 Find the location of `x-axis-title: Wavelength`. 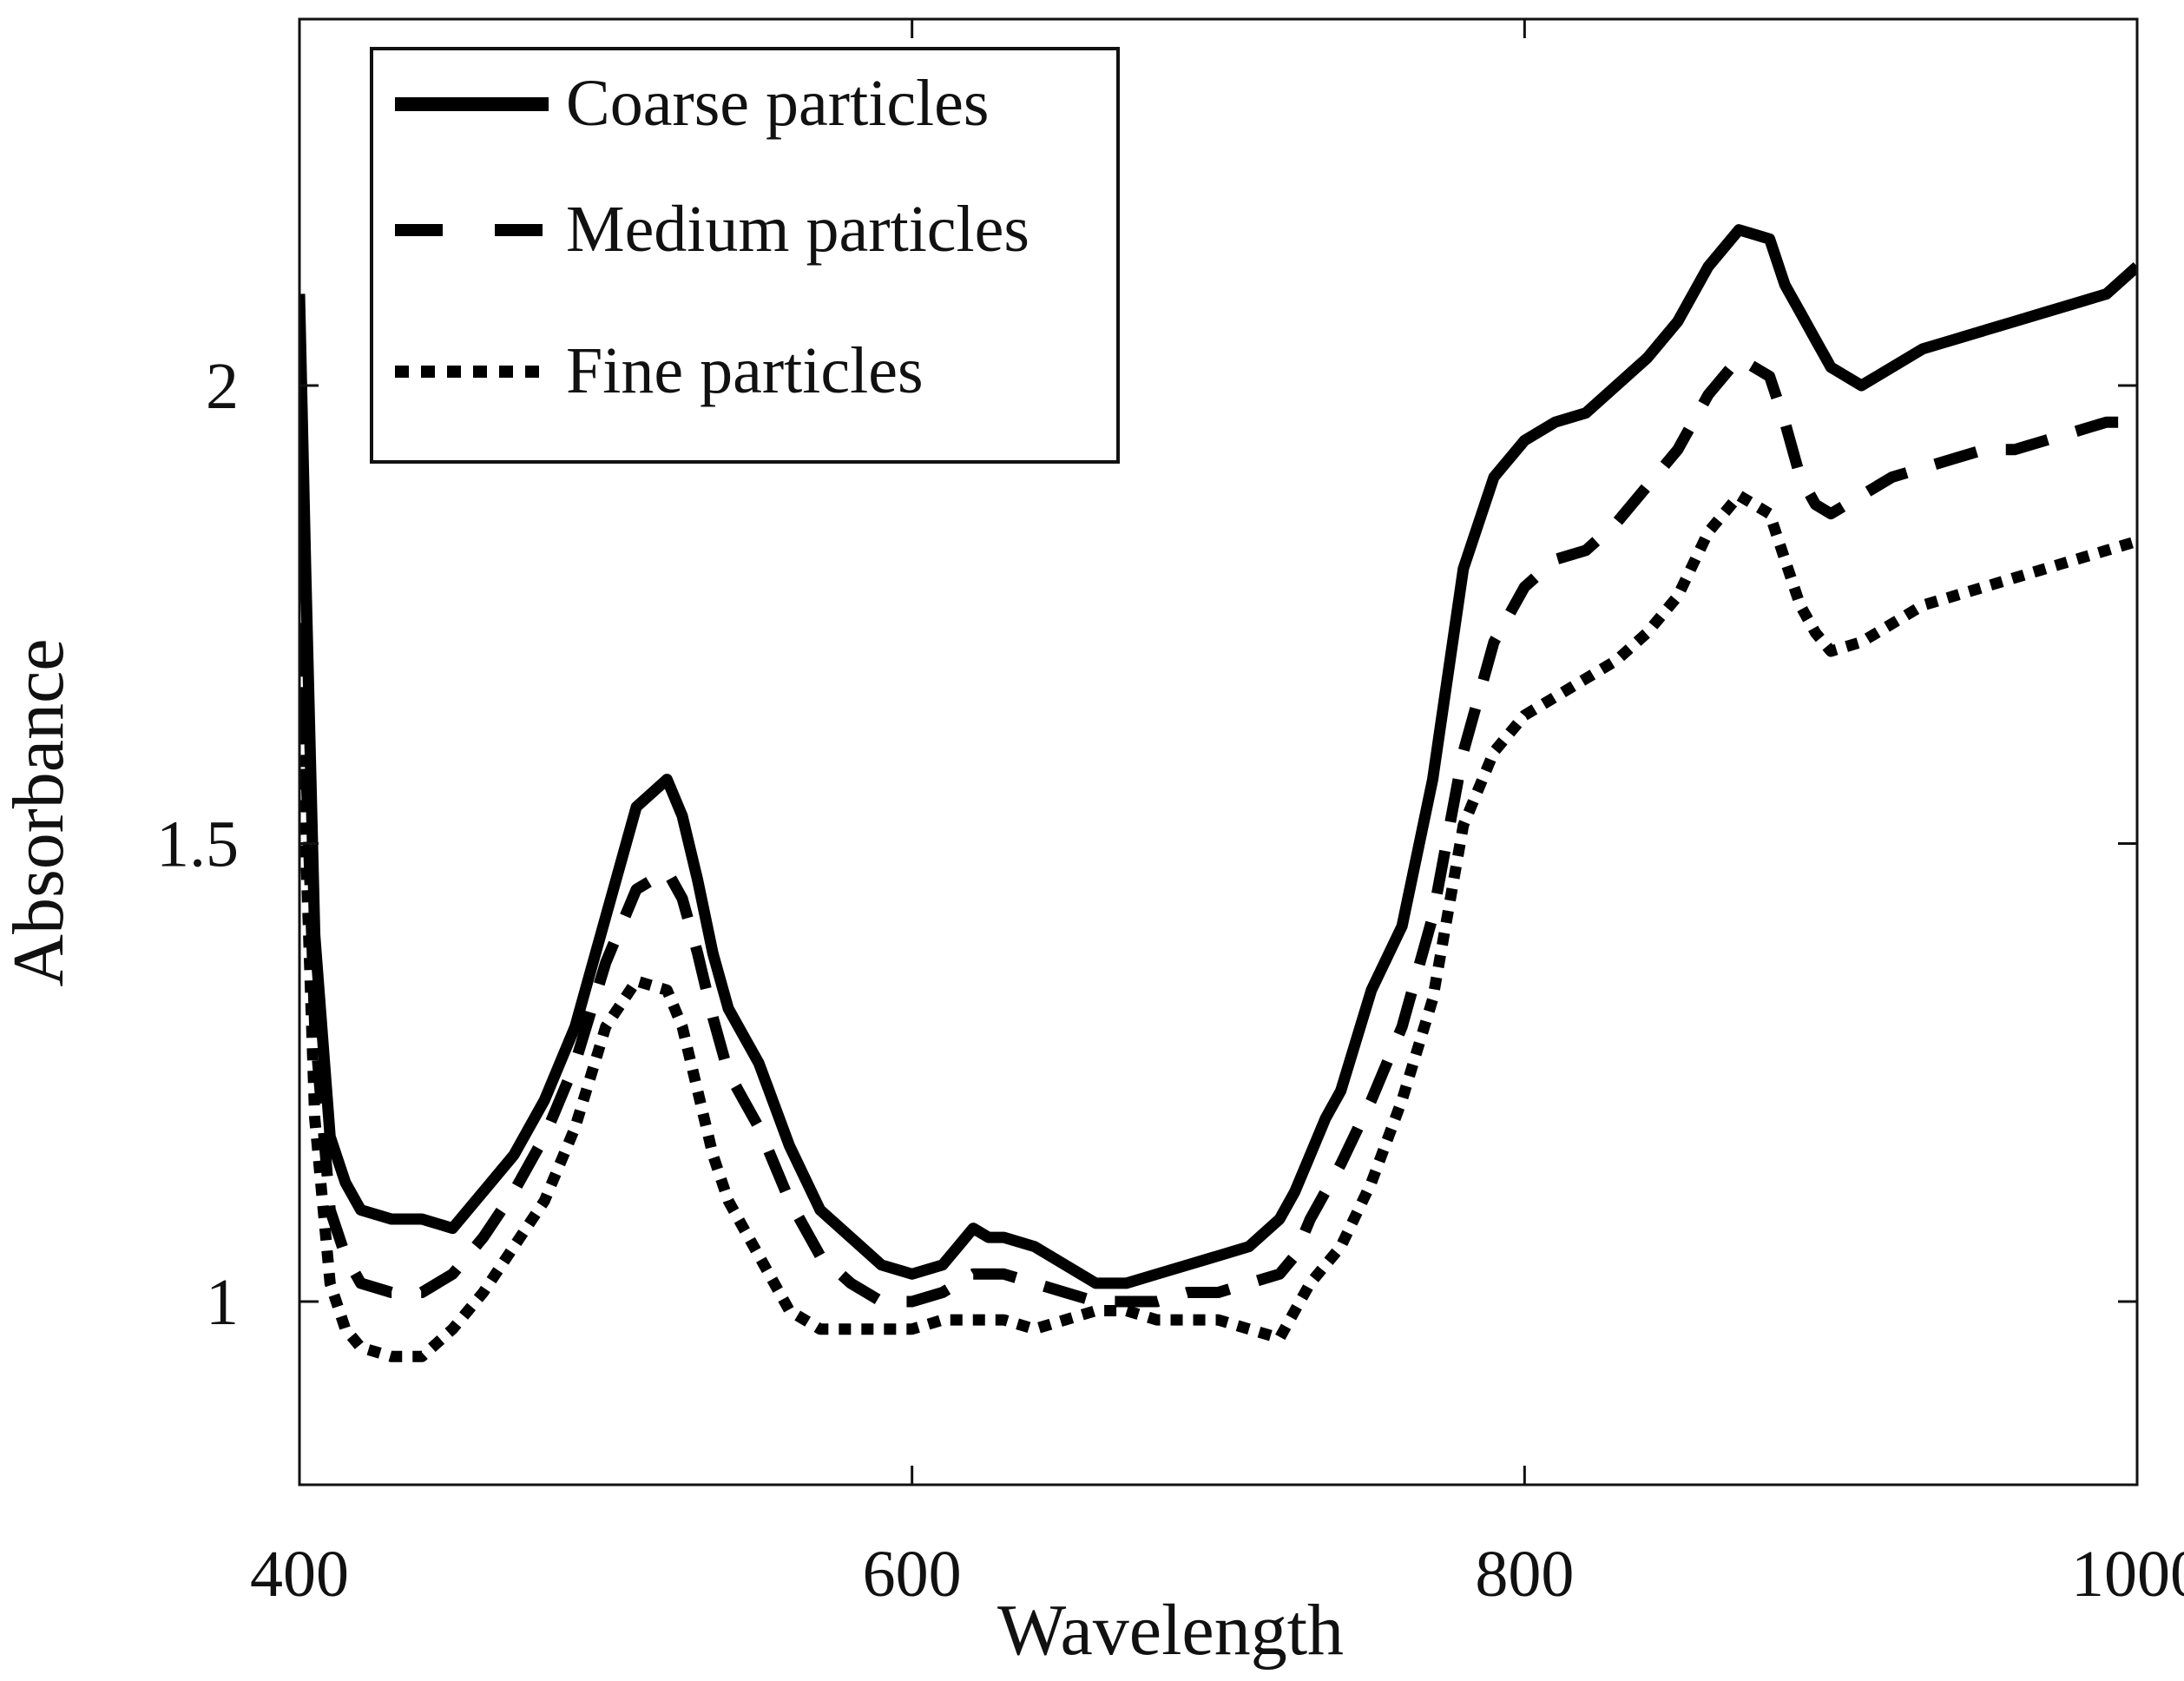

x-axis-title: Wavelength is located at coordinates (1170, 1630).